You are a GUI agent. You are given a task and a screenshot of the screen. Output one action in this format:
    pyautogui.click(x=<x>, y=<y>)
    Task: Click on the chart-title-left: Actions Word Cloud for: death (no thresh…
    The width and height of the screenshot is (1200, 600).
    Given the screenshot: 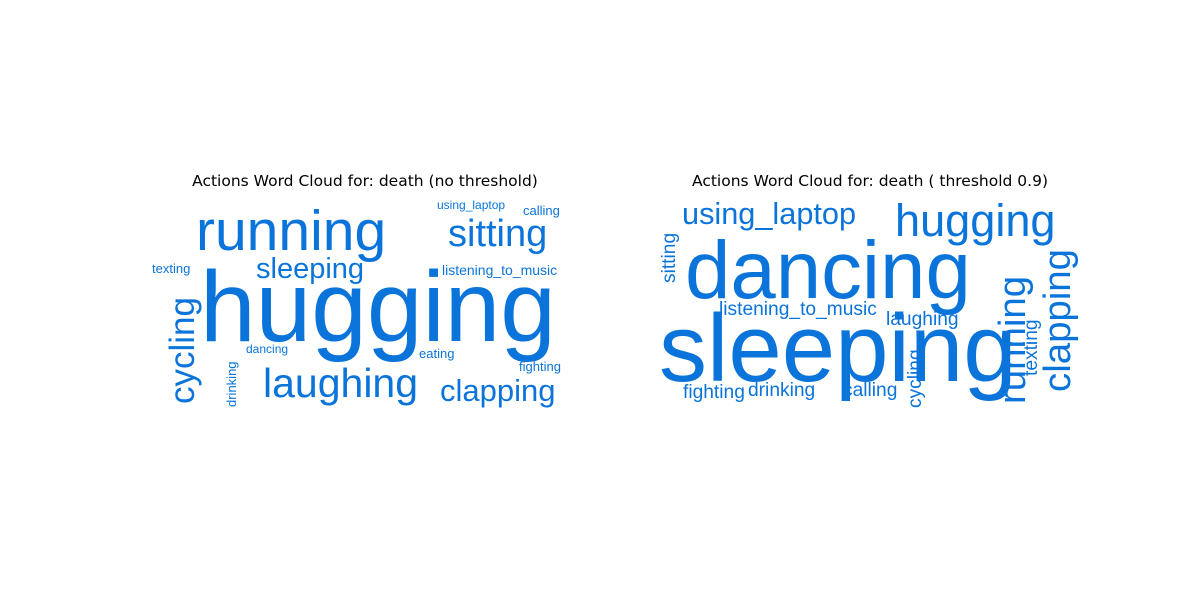 What is the action you would take?
    pyautogui.click(x=365, y=181)
    